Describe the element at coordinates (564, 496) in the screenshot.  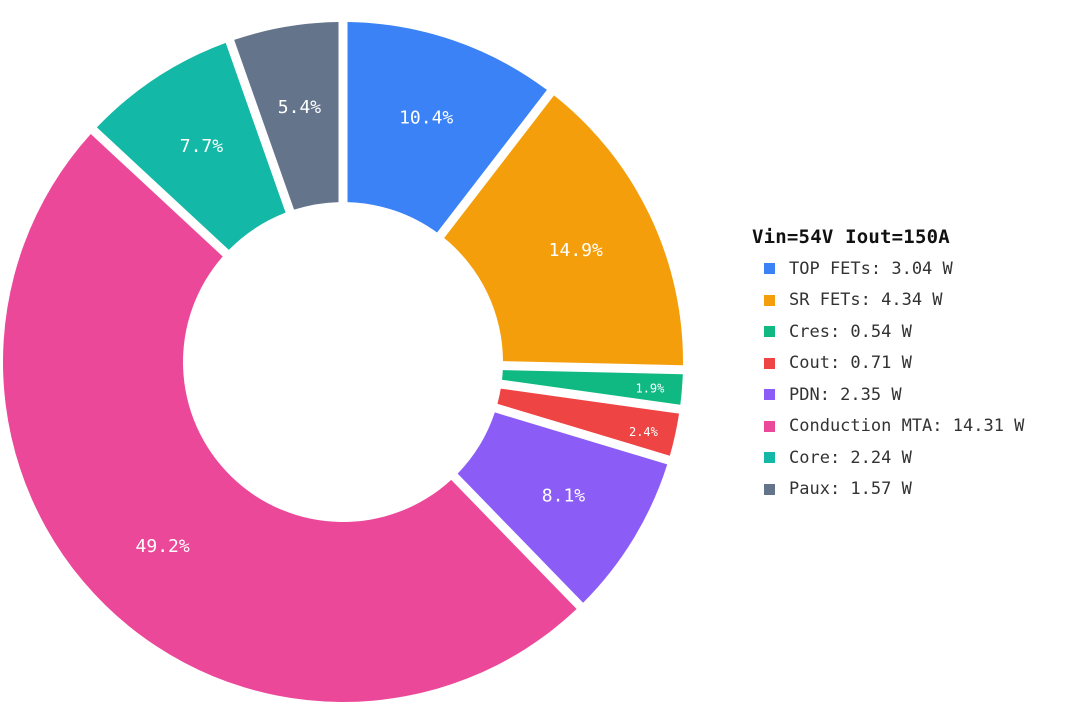
I see `slice-label-pdn: 8.1%` at that location.